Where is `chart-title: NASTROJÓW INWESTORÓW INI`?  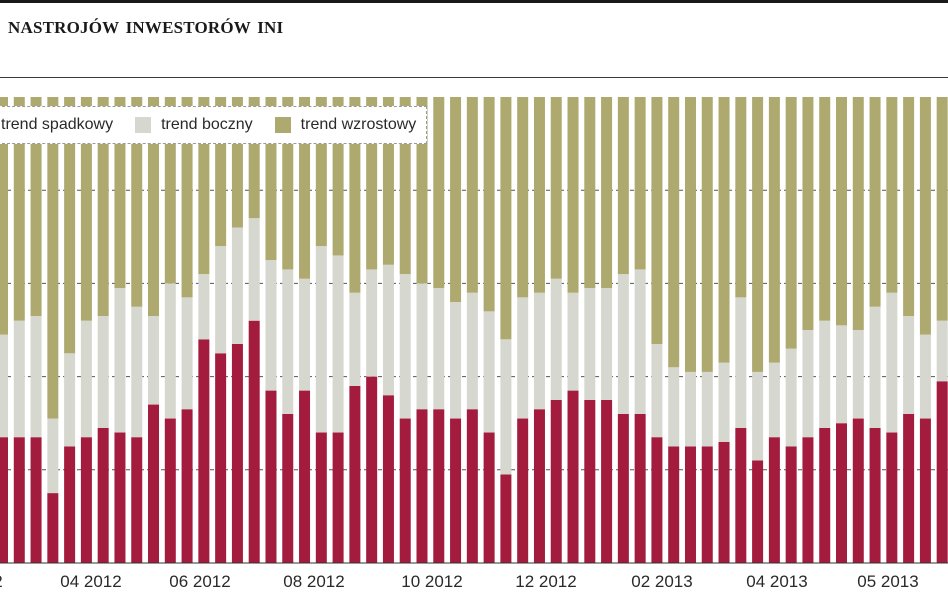
chart-title: NASTROJÓW INWESTORÓW INI is located at coordinates (145, 26).